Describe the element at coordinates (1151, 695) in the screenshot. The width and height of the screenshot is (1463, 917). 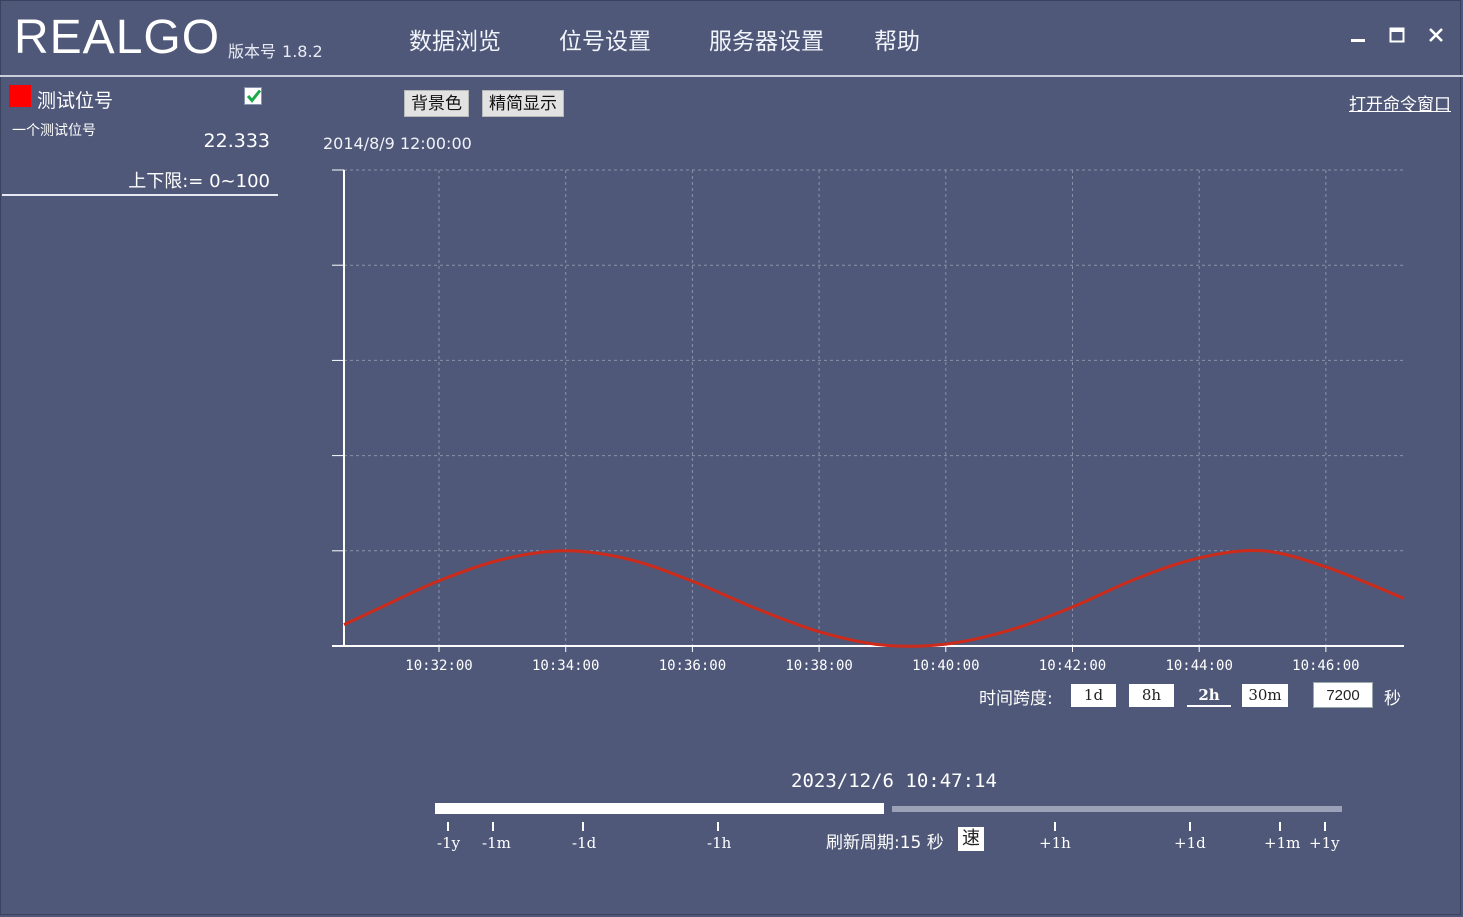
I see `span-8h-button: 8h` at that location.